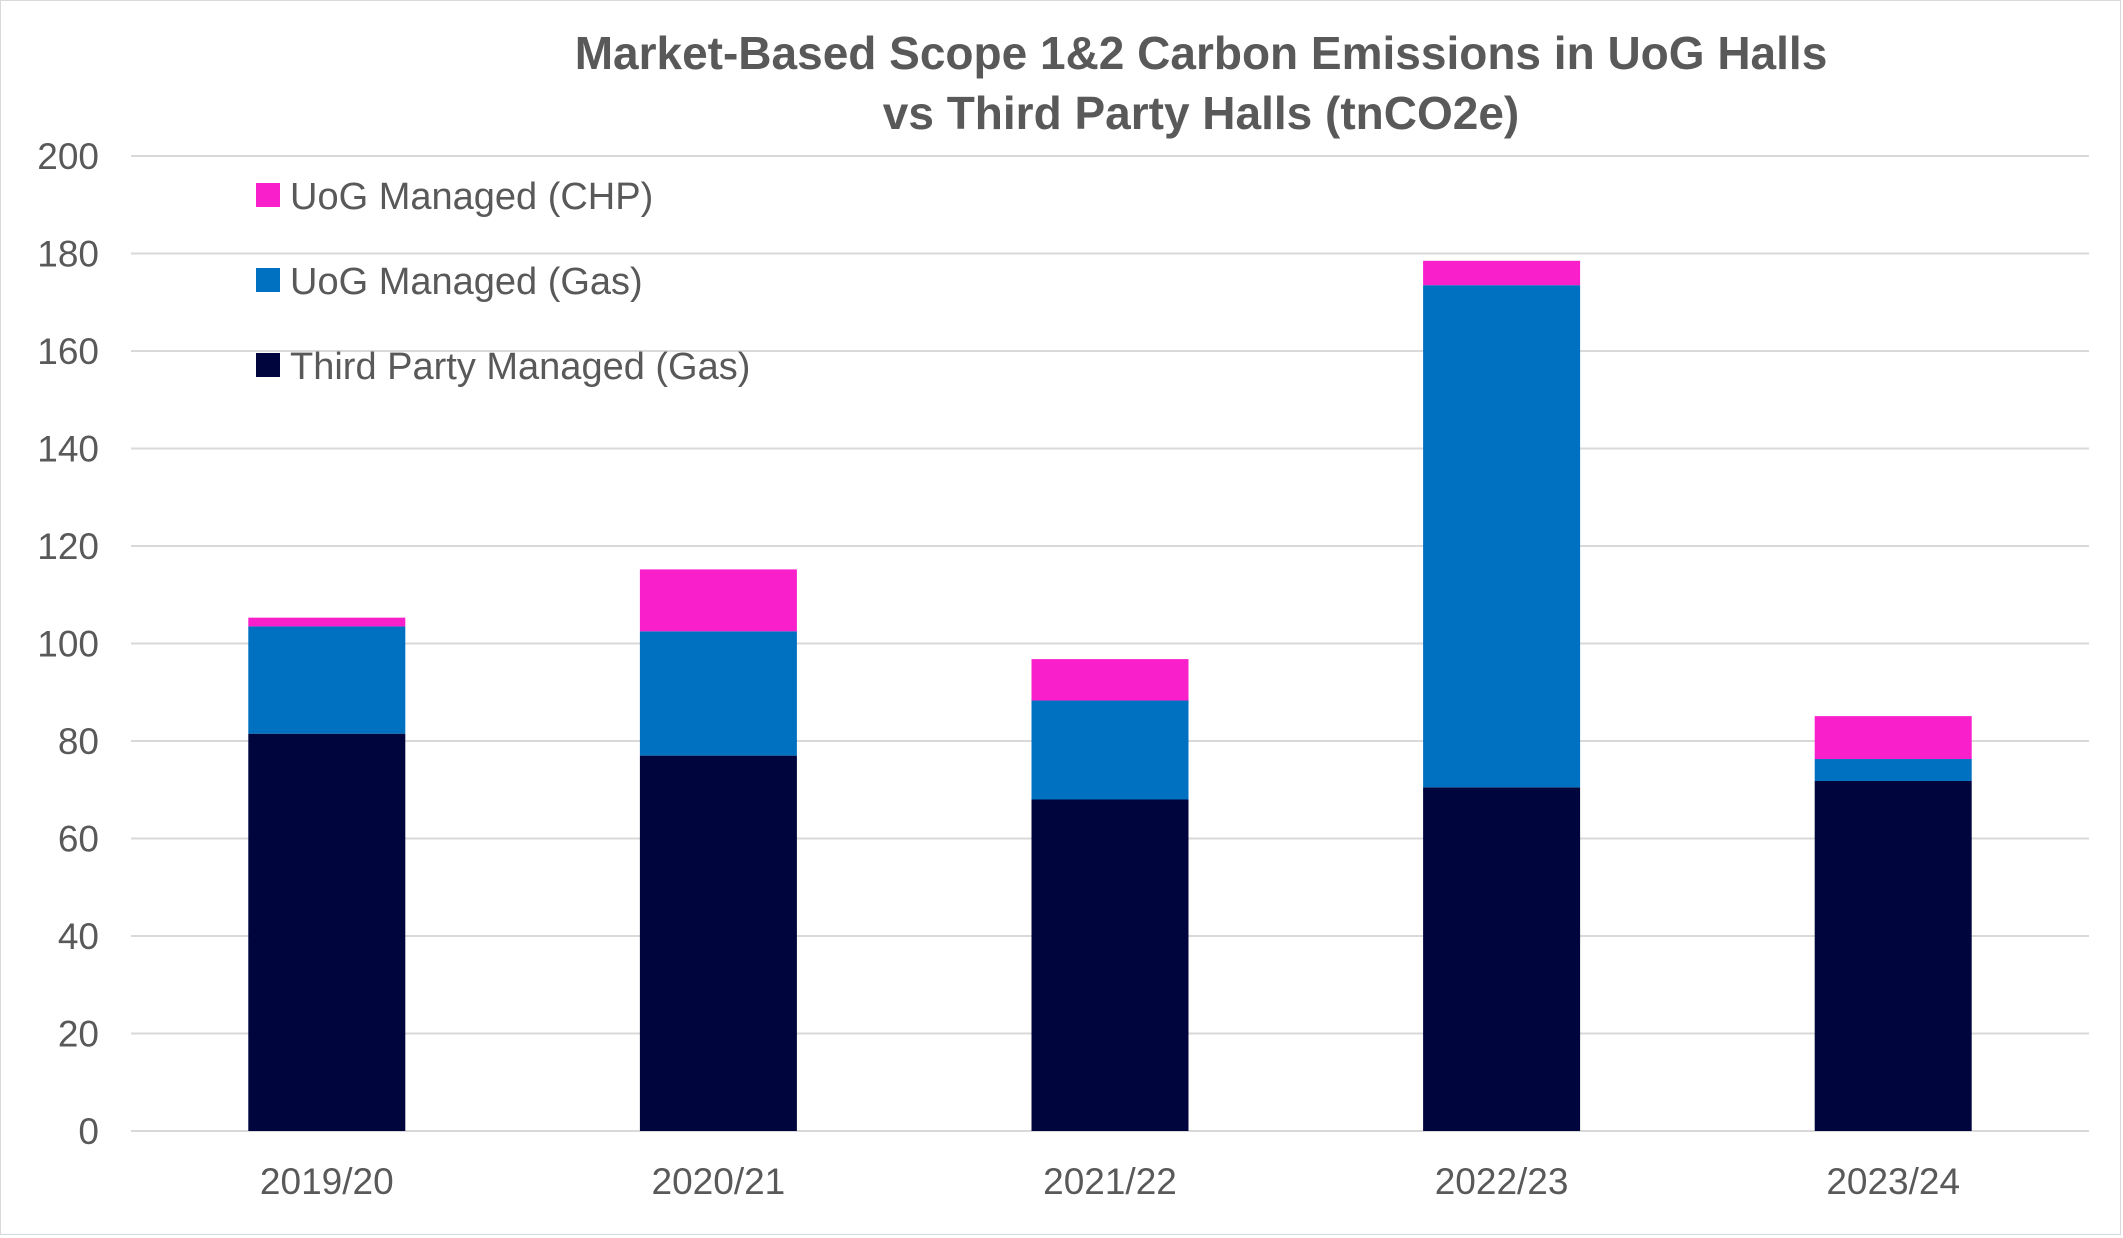 The width and height of the screenshot is (2123, 1238). I want to click on y-tick-label: 120, so click(68, 546).